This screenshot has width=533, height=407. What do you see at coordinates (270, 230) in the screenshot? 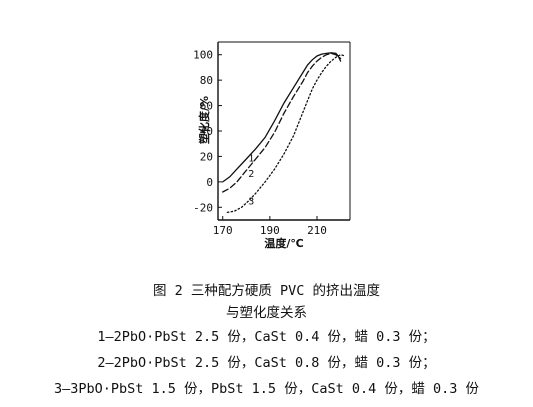
I see `x-tick-label: 190` at bounding box center [270, 230].